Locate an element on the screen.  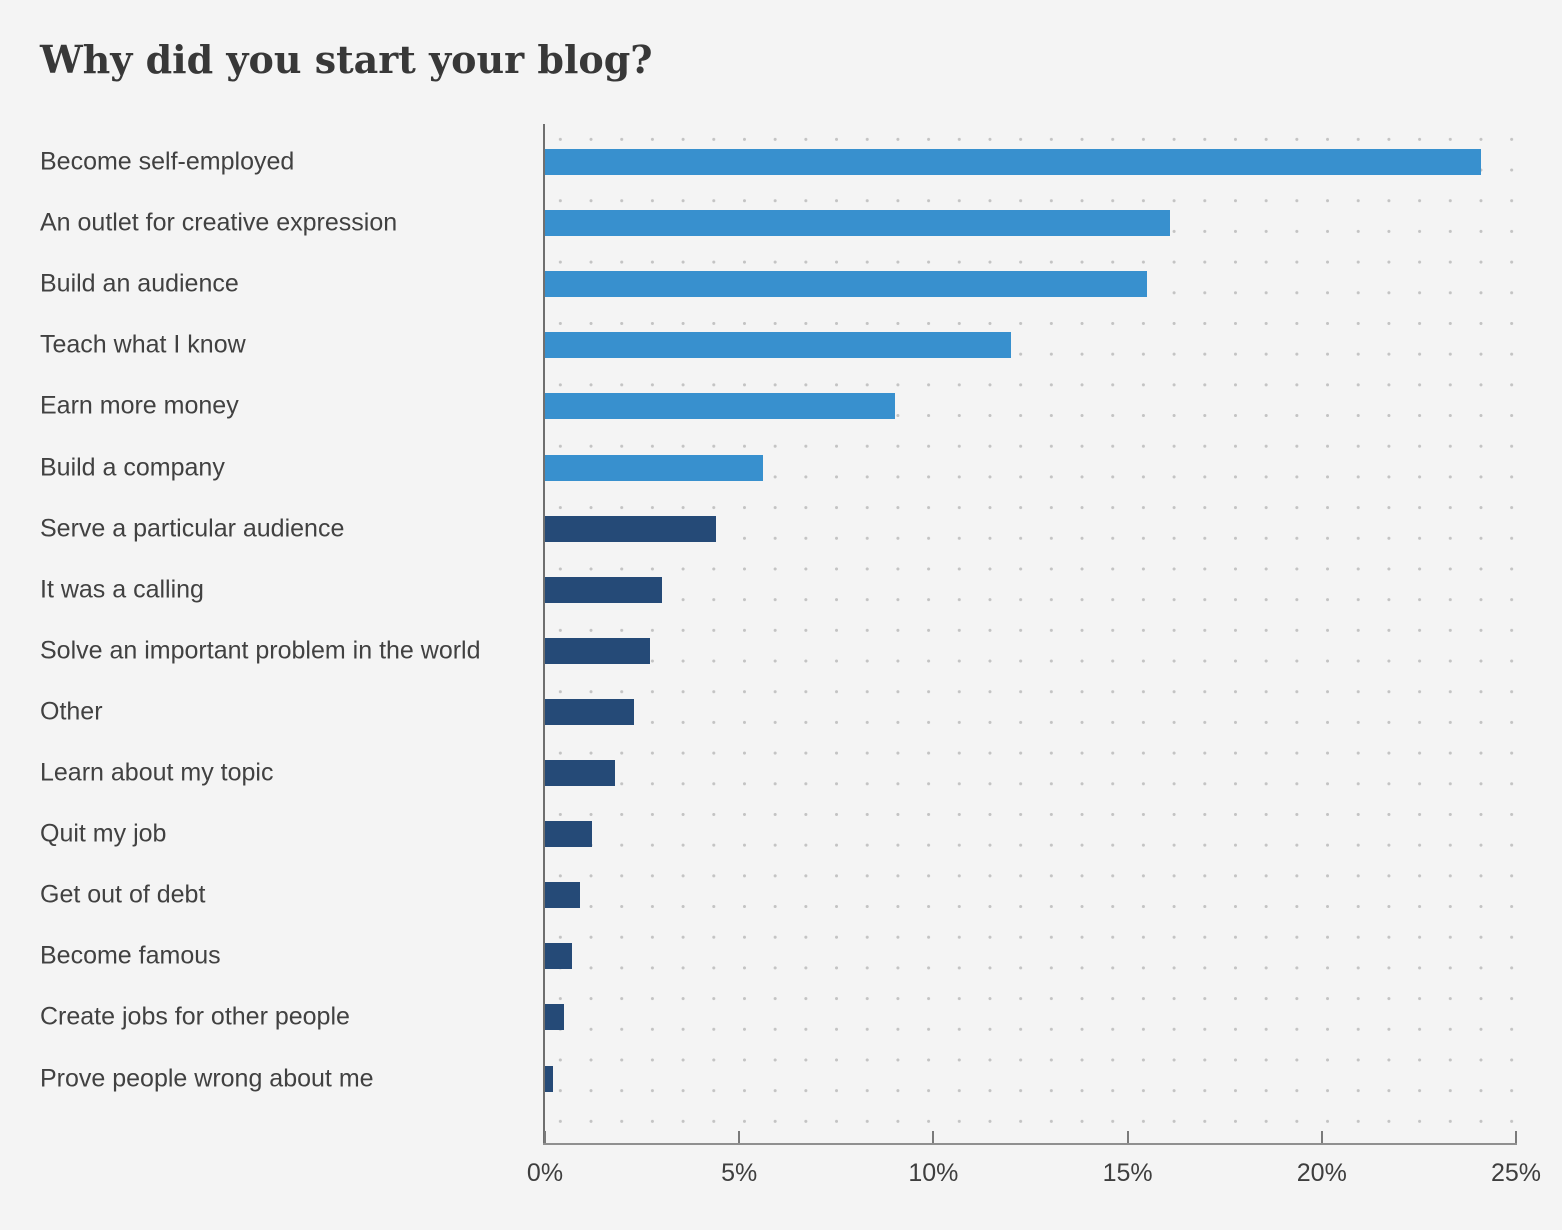
bar-solve-an-important-problem-in-the-world is located at coordinates (597, 650).